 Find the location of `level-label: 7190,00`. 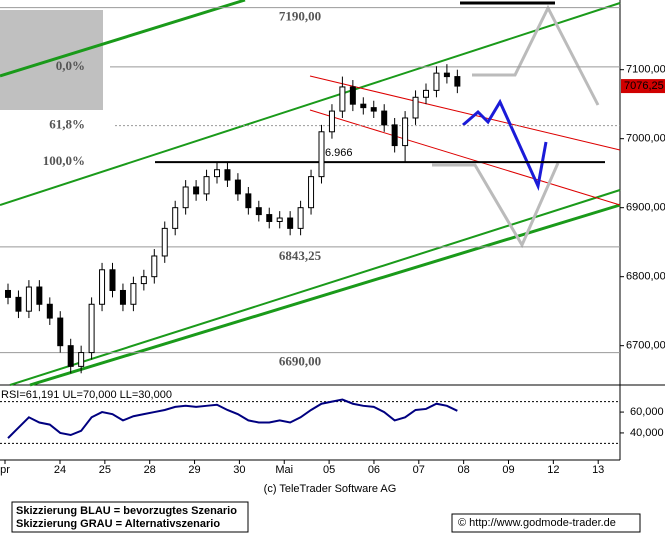

level-label: 7190,00 is located at coordinates (300, 16).